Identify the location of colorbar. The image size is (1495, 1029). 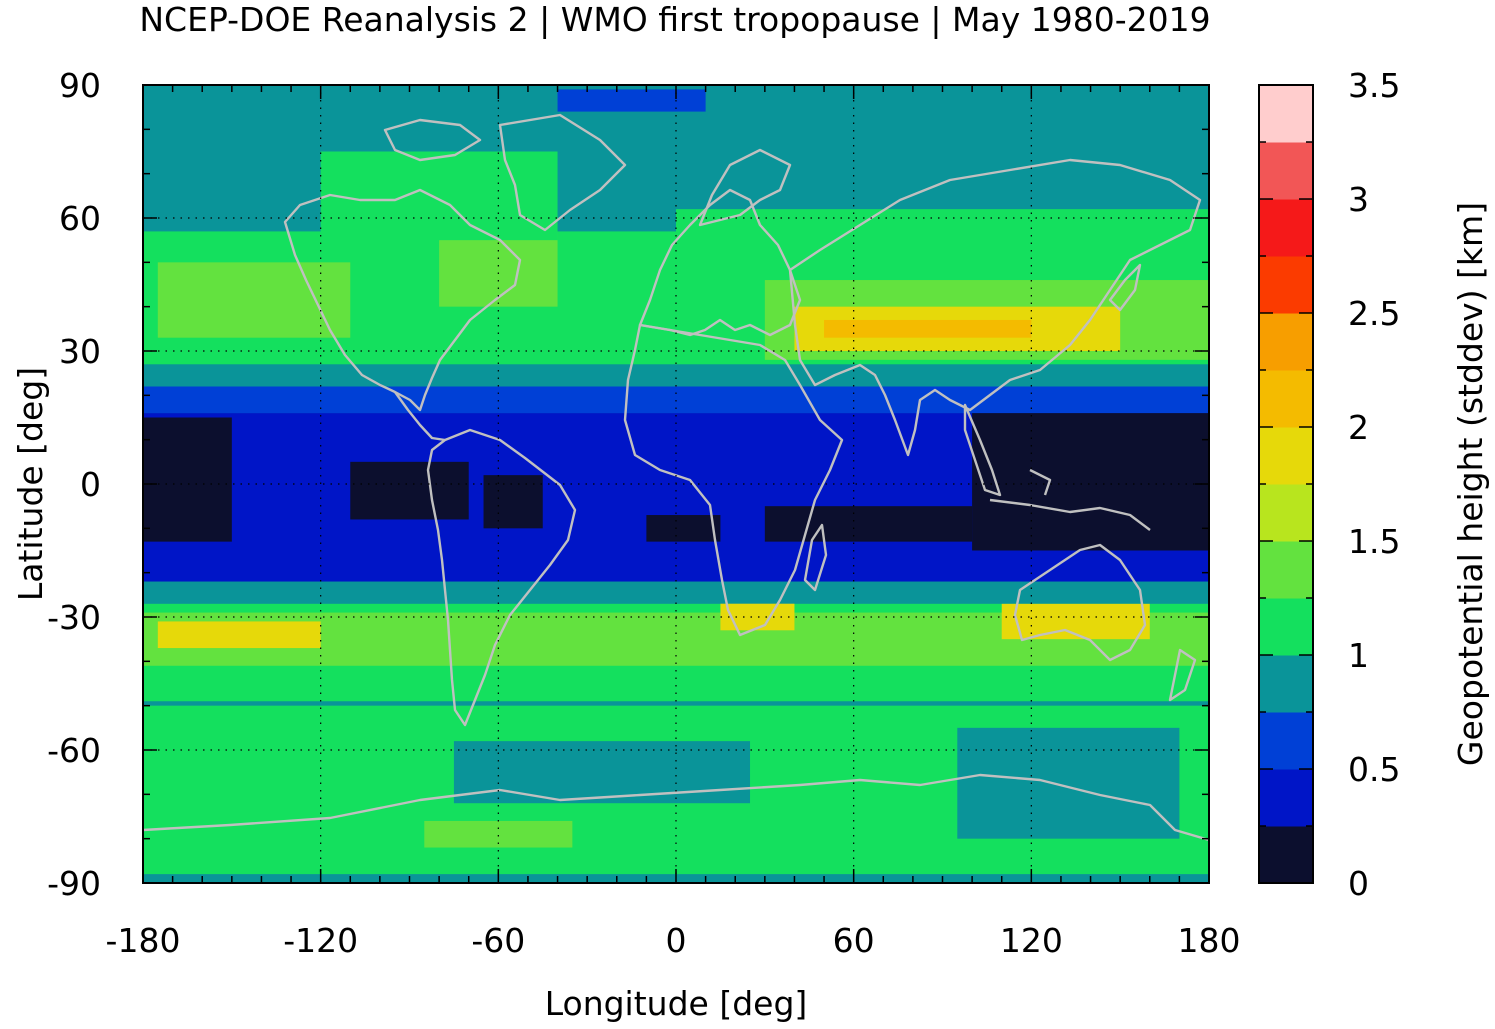
(1286, 484).